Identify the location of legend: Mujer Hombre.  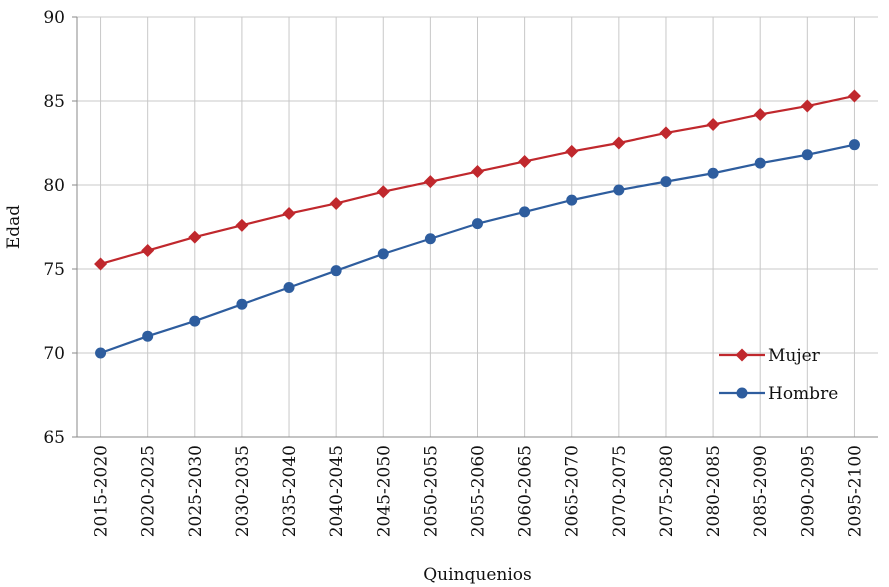
(778, 375).